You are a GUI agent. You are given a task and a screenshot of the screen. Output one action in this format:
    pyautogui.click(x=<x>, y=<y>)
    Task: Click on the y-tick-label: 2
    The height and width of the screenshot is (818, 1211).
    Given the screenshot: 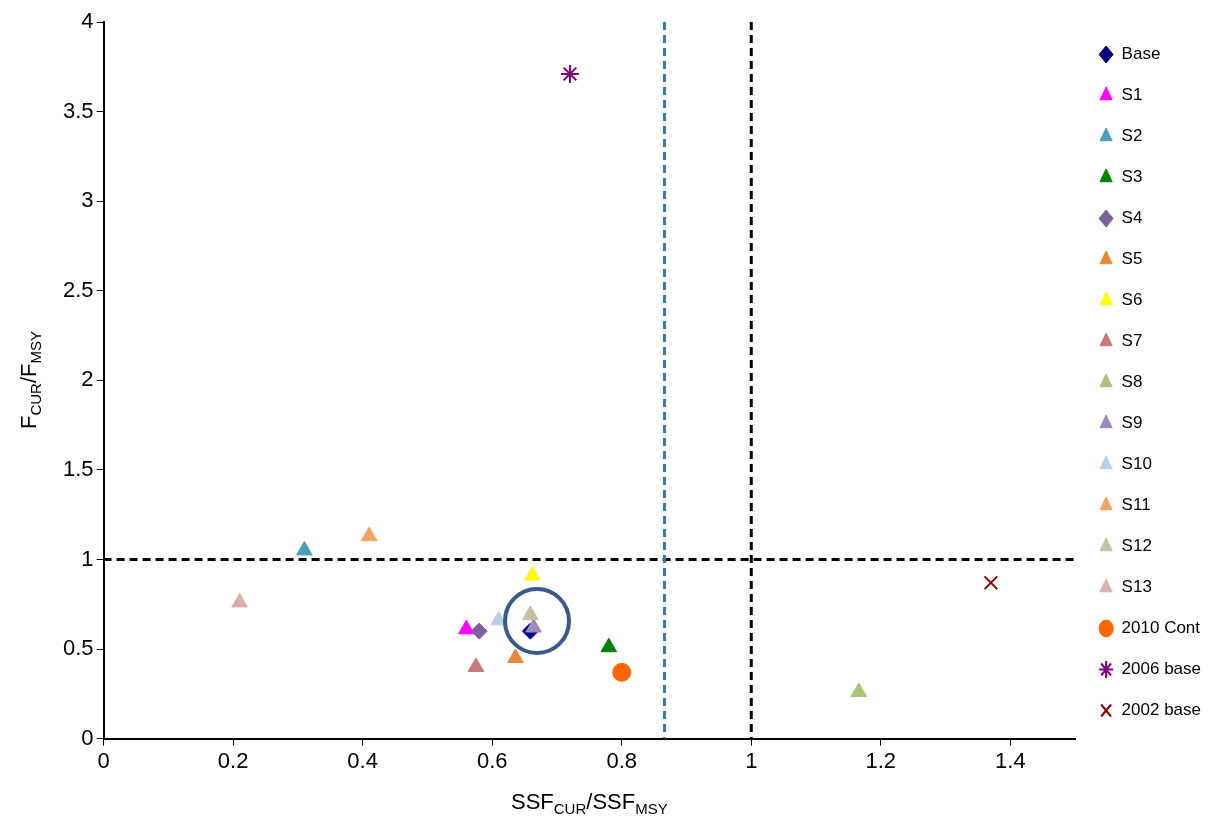 What is the action you would take?
    pyautogui.click(x=87, y=379)
    